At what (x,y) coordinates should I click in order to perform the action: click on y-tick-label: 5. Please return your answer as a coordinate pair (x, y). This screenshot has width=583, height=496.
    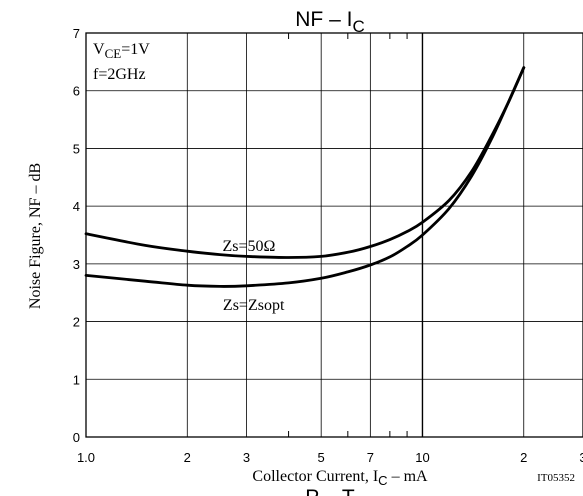
    Looking at the image, I should click on (76, 148).